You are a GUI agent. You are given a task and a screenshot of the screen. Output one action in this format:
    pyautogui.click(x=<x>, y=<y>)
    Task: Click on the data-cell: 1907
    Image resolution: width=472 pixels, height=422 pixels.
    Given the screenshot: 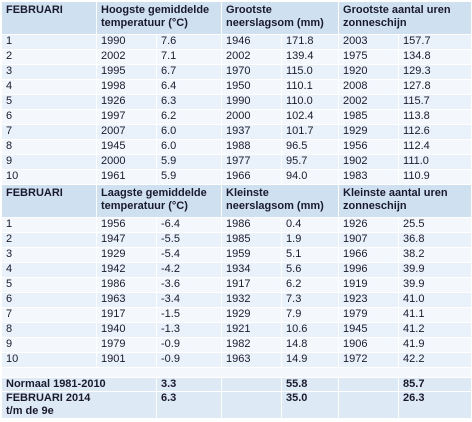 What is the action you would take?
    pyautogui.click(x=369, y=240)
    